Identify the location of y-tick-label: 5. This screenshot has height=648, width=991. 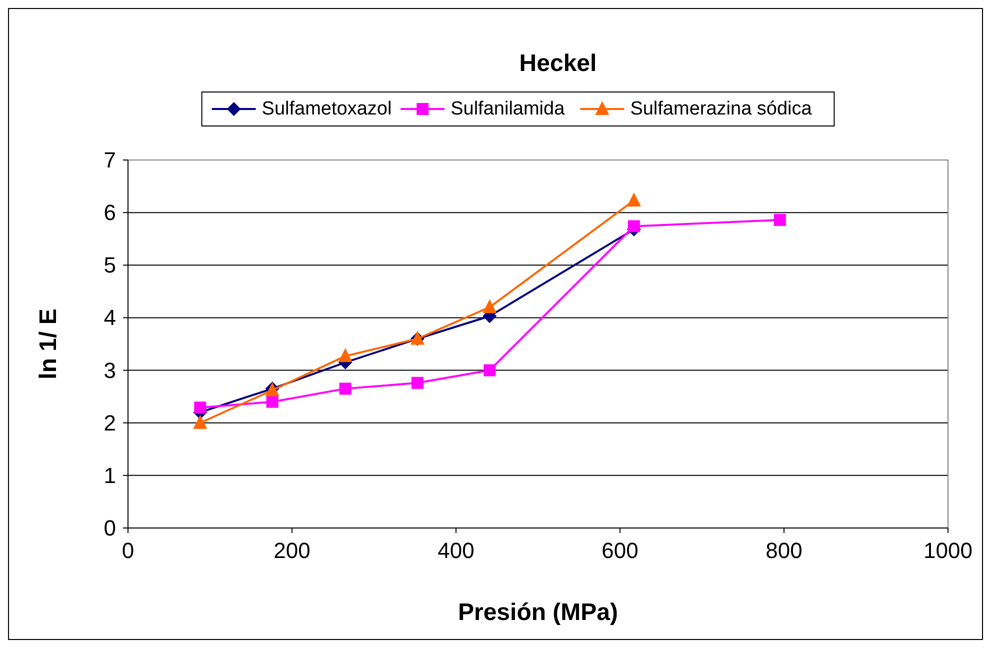
(110, 265).